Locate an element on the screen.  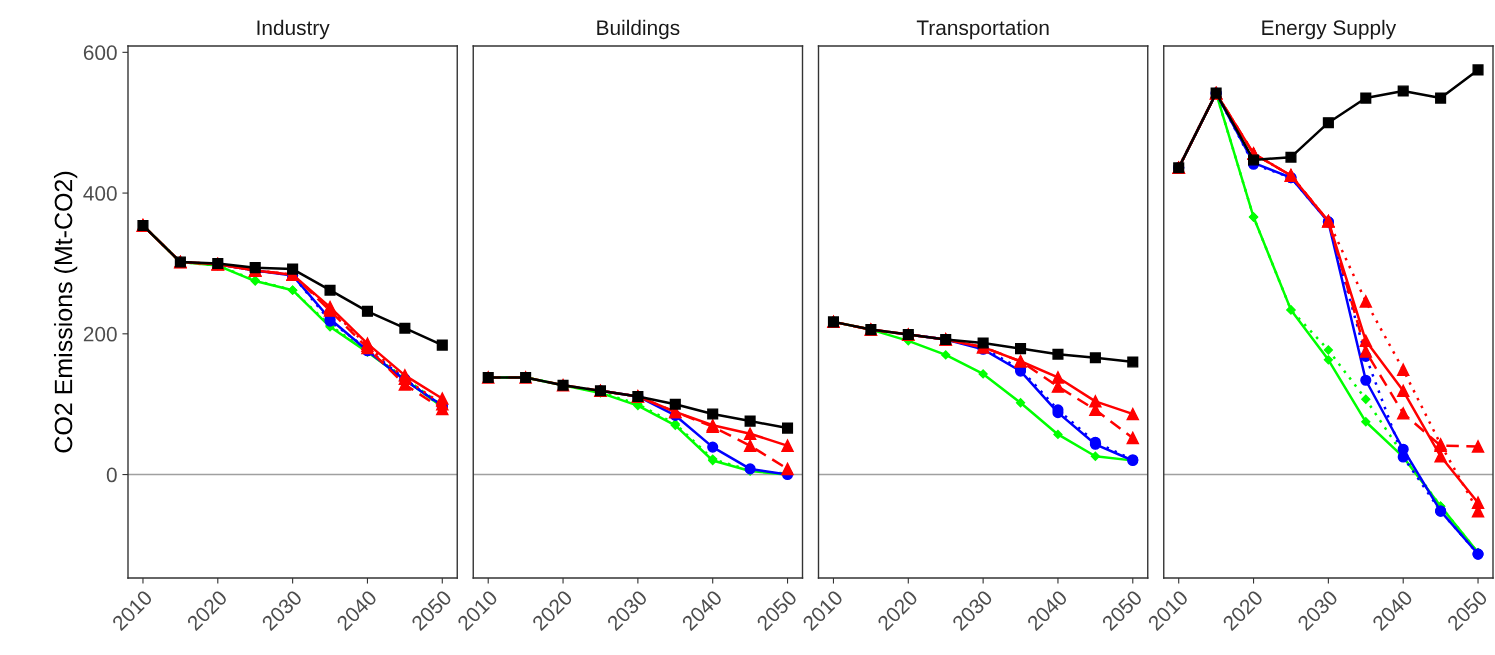
y-axis-title: CO2 Emissions (Mt-CO2) is located at coordinates (65, 312).